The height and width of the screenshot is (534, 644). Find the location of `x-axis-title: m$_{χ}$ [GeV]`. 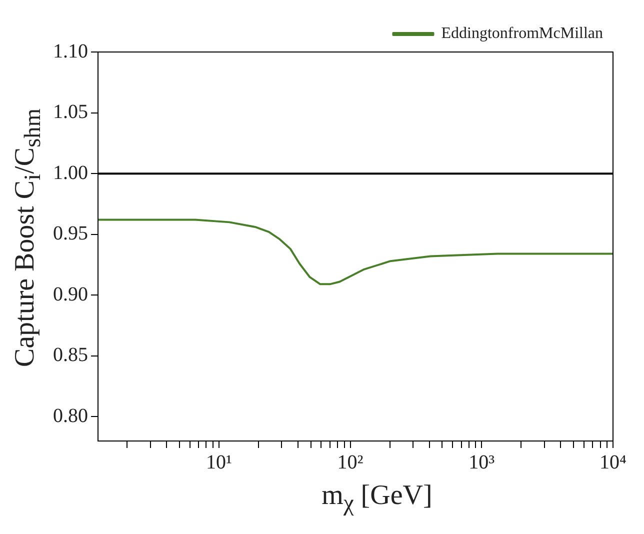

x-axis-title: m$_{χ}$ [GeV] is located at coordinates (377, 499).